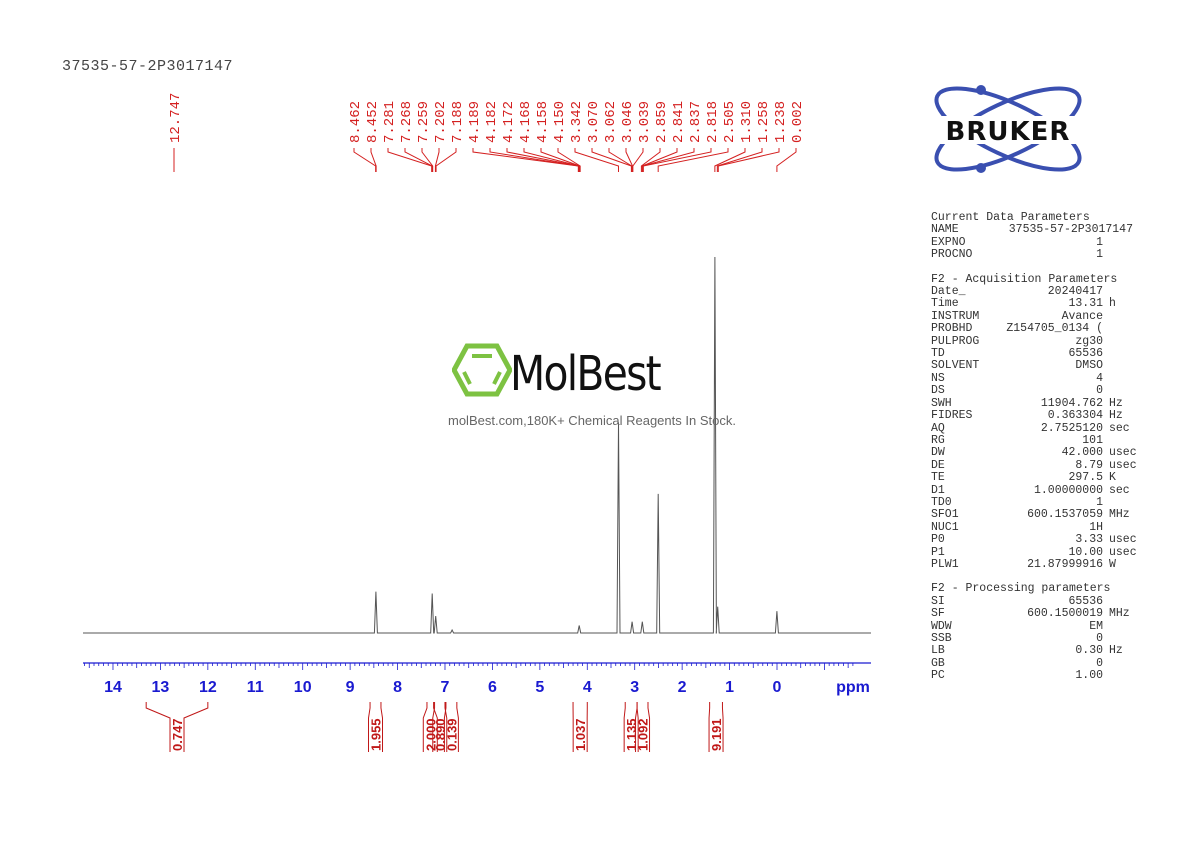 Image resolution: width=1190 pixels, height=842 pixels. I want to click on x-tick-label: 13, so click(161, 687).